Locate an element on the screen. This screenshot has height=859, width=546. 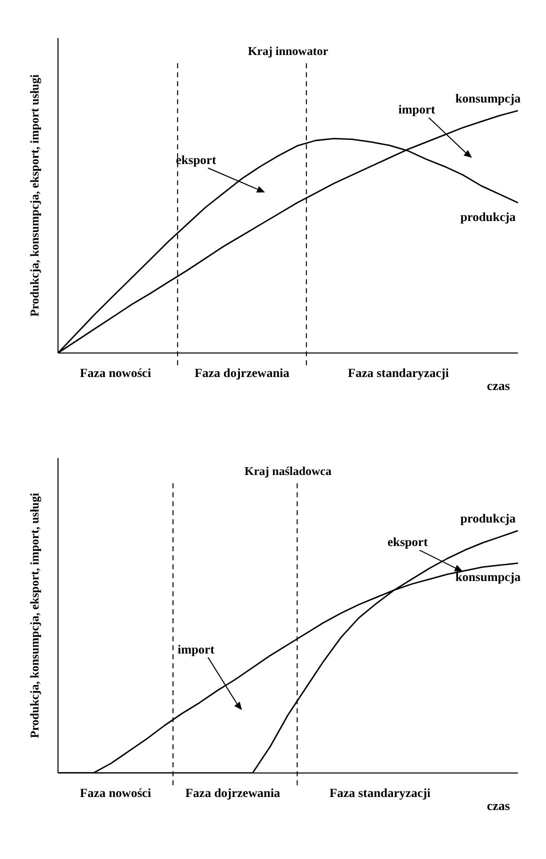
y-axis-title: Produkcja, konsumpcja, eksport, import usługi is located at coordinates (34, 195).